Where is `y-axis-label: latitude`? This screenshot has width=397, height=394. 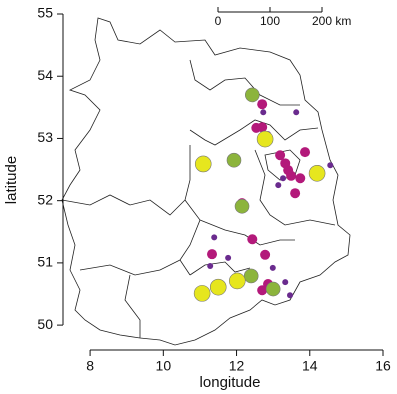
y-axis-label: latitude is located at coordinates (11, 180).